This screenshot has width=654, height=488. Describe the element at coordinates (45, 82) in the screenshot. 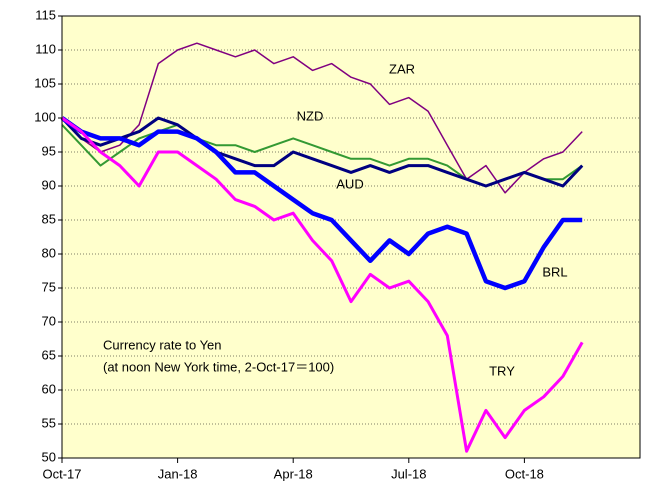

I see `y-tick-label: 105` at that location.